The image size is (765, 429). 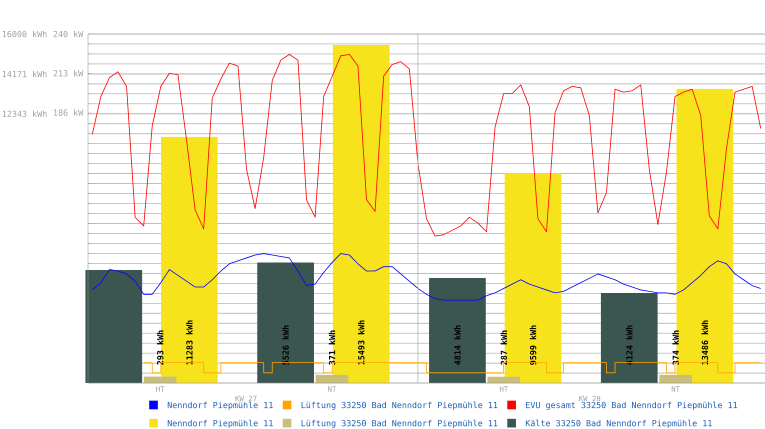 I want to click on data-label: 13486 kWh, so click(x=705, y=342).